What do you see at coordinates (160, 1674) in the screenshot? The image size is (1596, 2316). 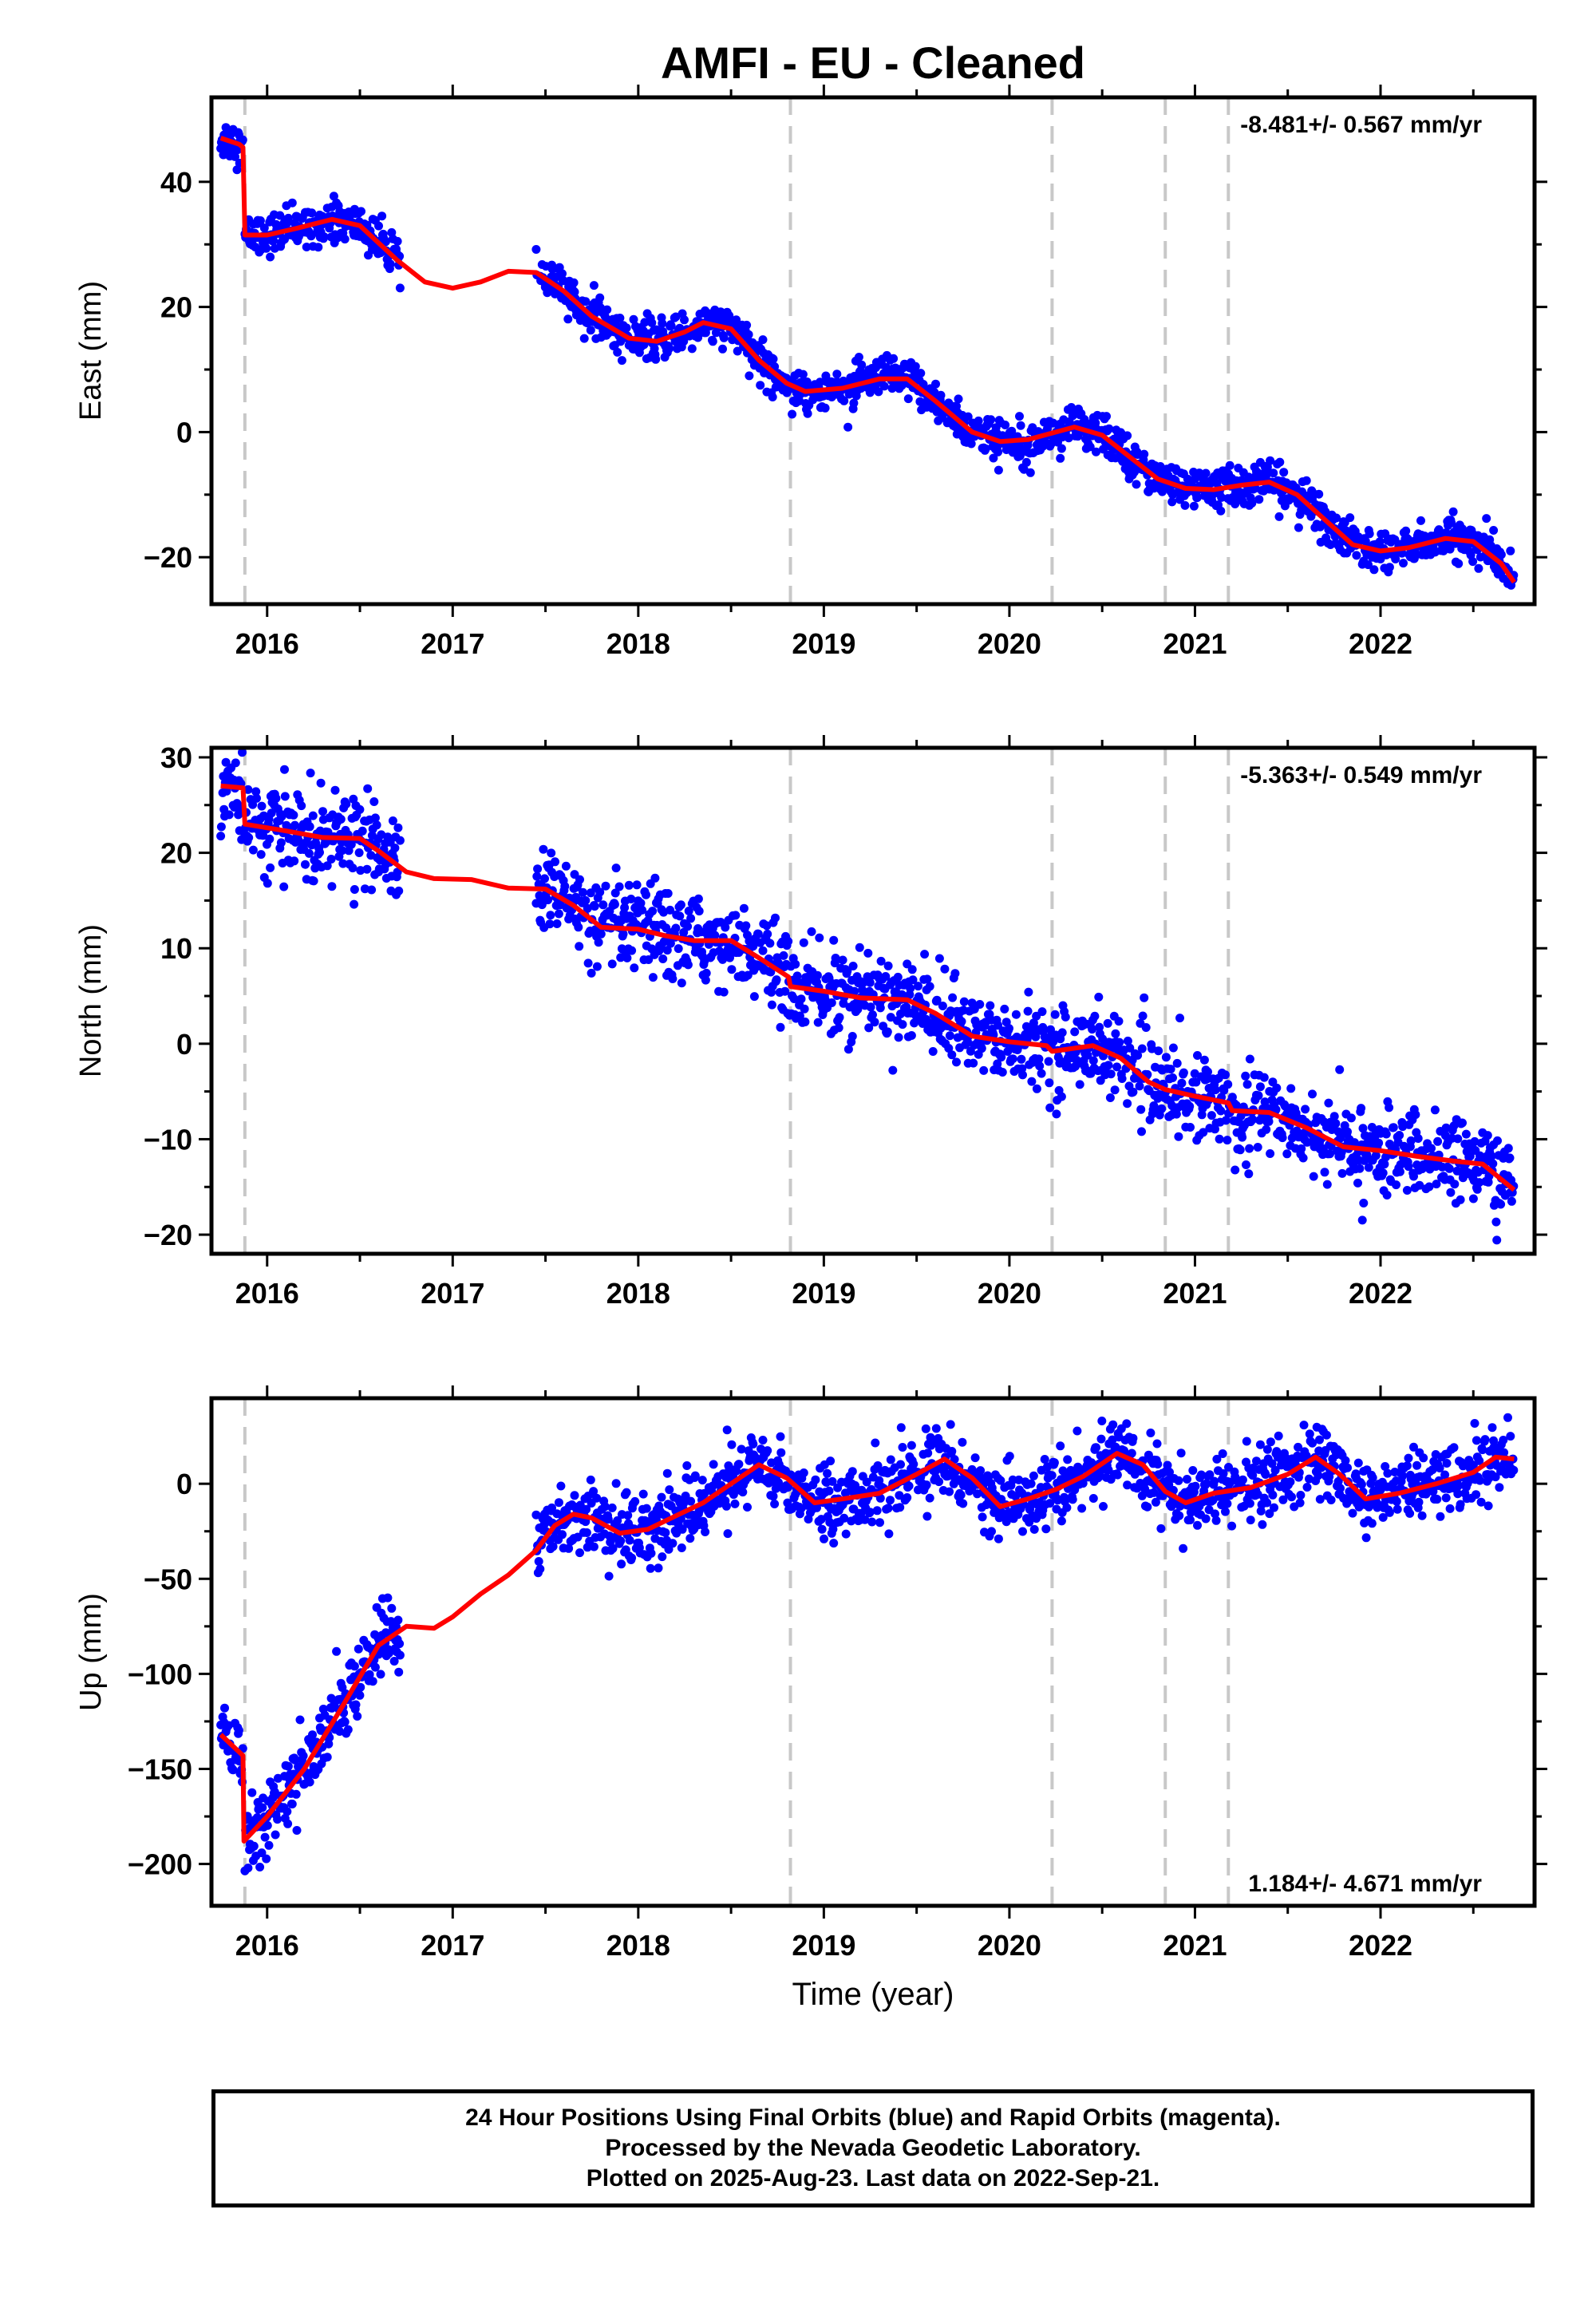 I see `y-tick-label: −100` at bounding box center [160, 1674].